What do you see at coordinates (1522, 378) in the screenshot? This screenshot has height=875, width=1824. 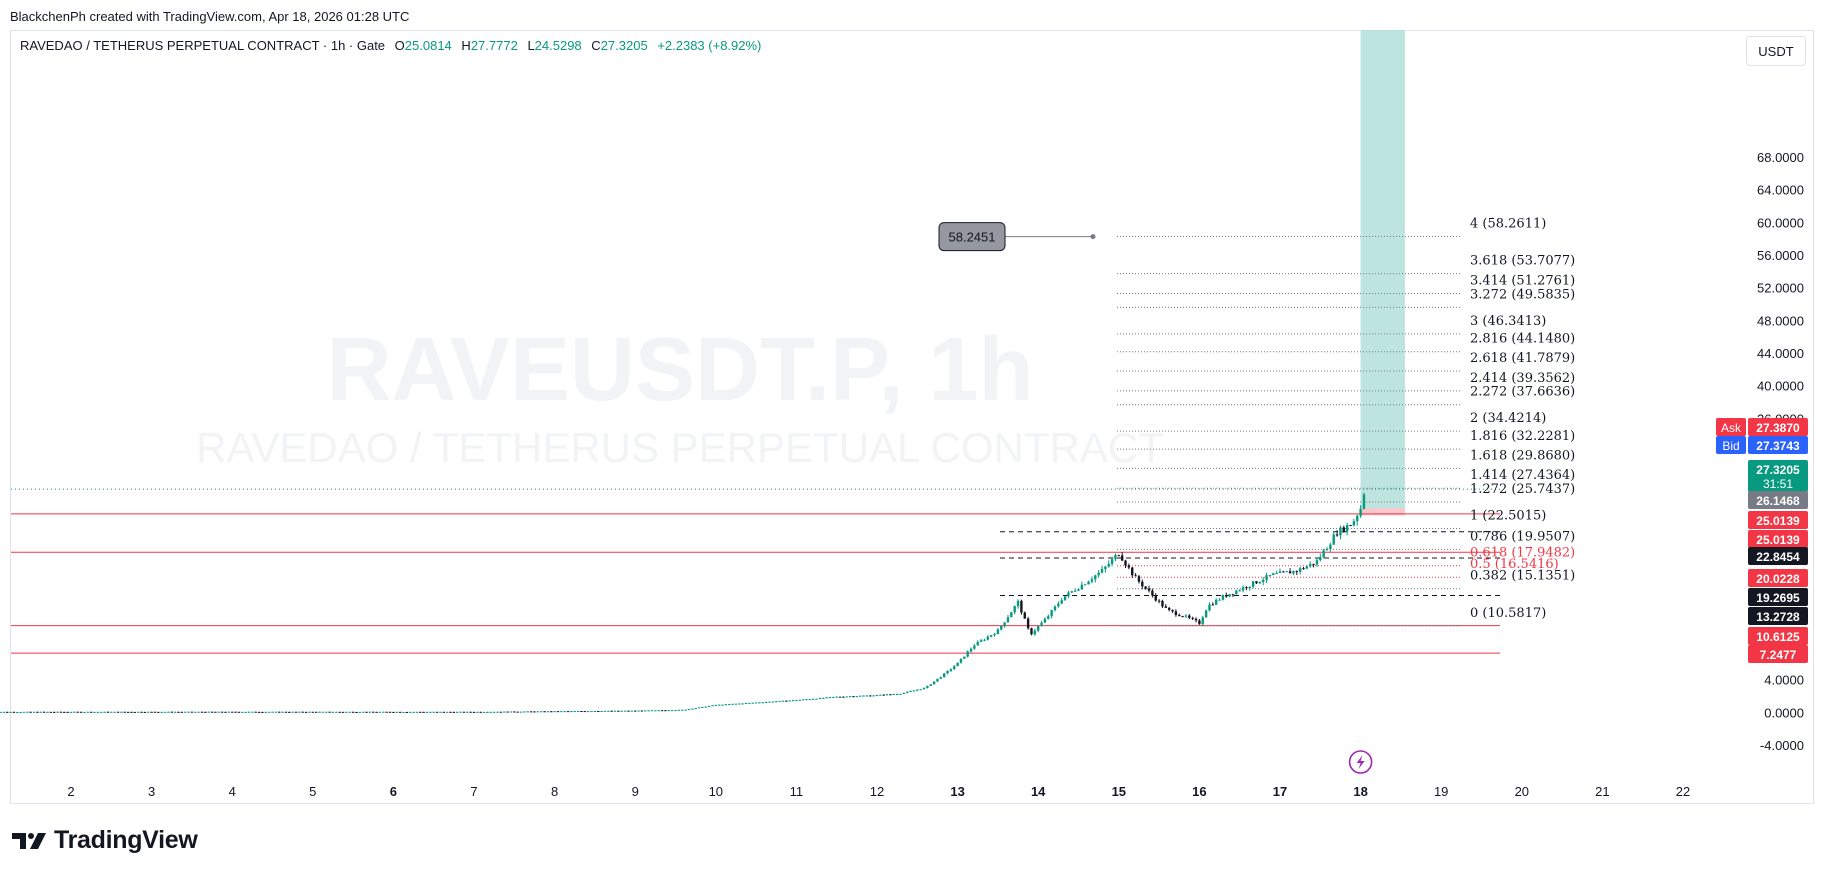 I see `fib-level-label: 2.414 (39.3562)` at bounding box center [1522, 378].